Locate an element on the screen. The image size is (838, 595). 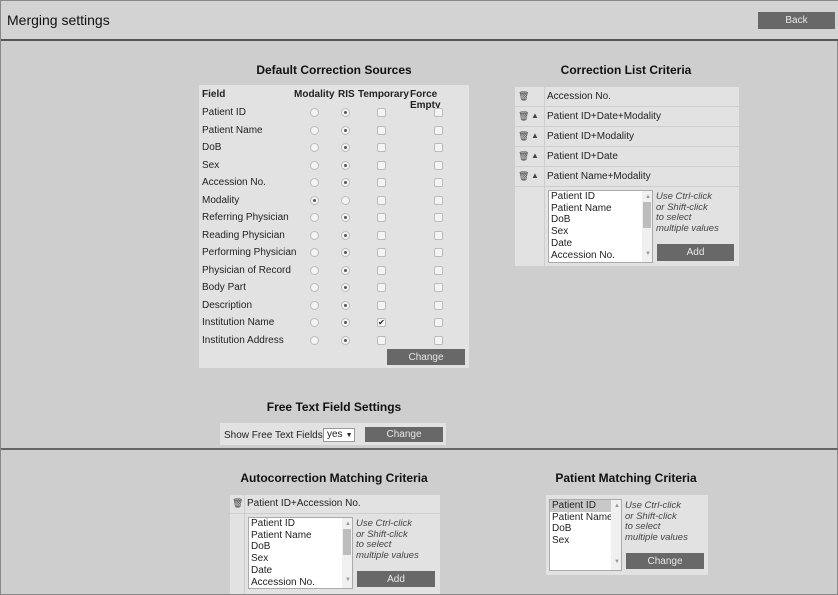
change-sources-button: Change is located at coordinates (426, 357).